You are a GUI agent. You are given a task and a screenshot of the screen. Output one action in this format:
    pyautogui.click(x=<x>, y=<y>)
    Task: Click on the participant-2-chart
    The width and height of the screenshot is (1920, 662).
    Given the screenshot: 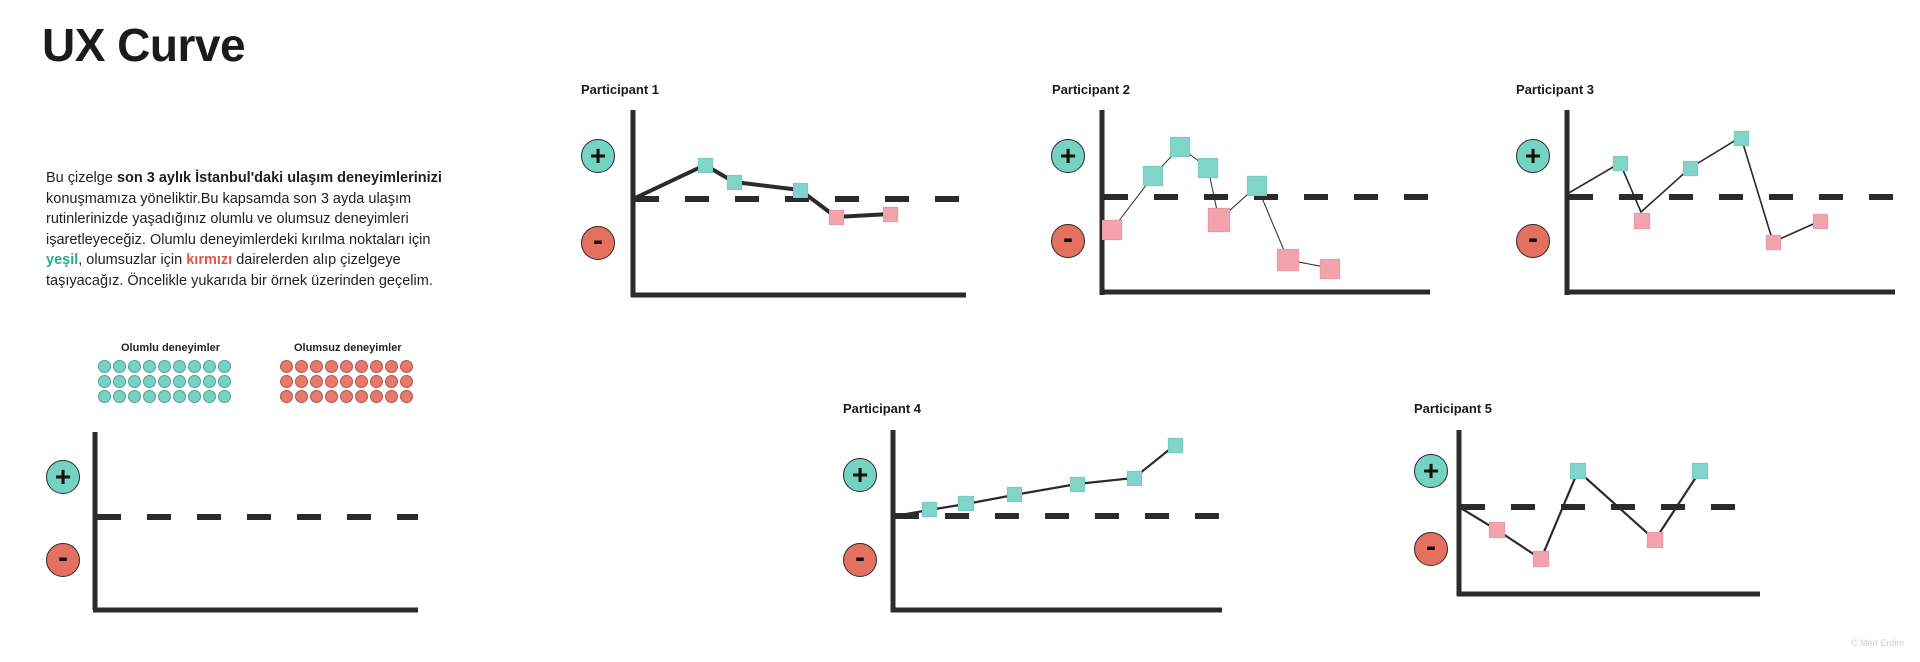 What is the action you would take?
    pyautogui.click(x=1264, y=202)
    